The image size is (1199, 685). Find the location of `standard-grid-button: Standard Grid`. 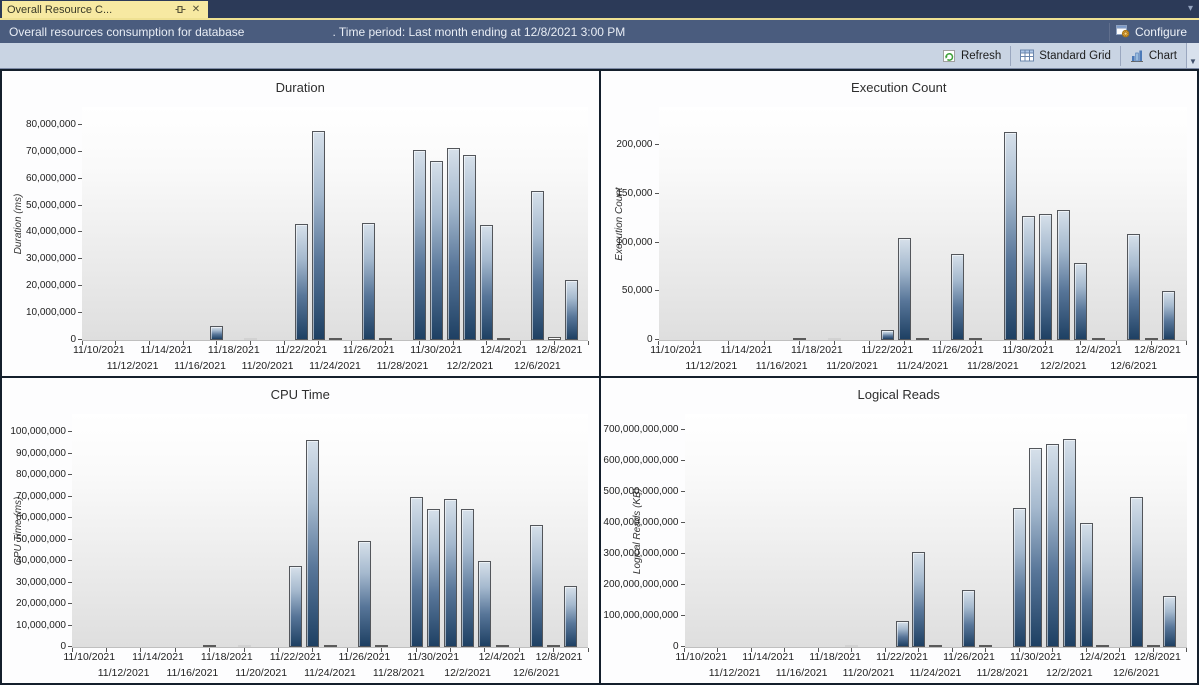

standard-grid-button: Standard Grid is located at coordinates (1065, 56).